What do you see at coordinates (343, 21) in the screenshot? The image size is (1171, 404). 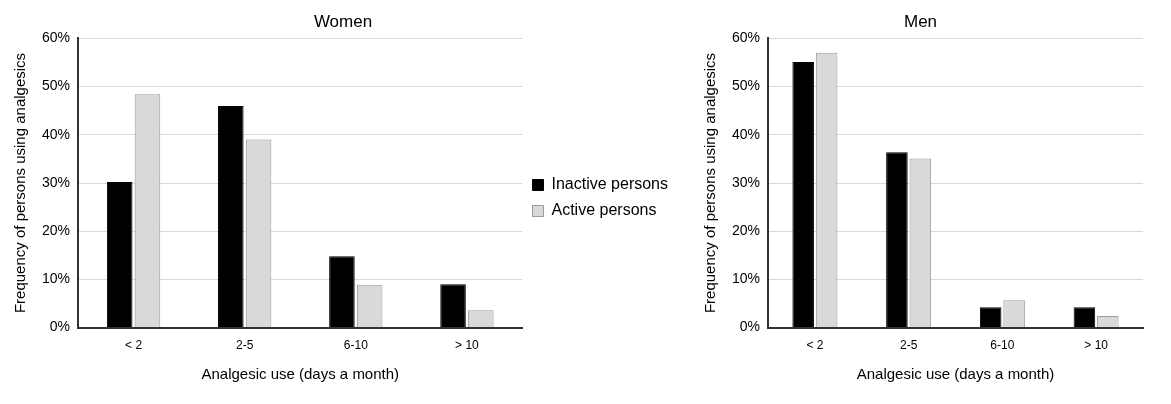 I see `chart-title: Women` at bounding box center [343, 21].